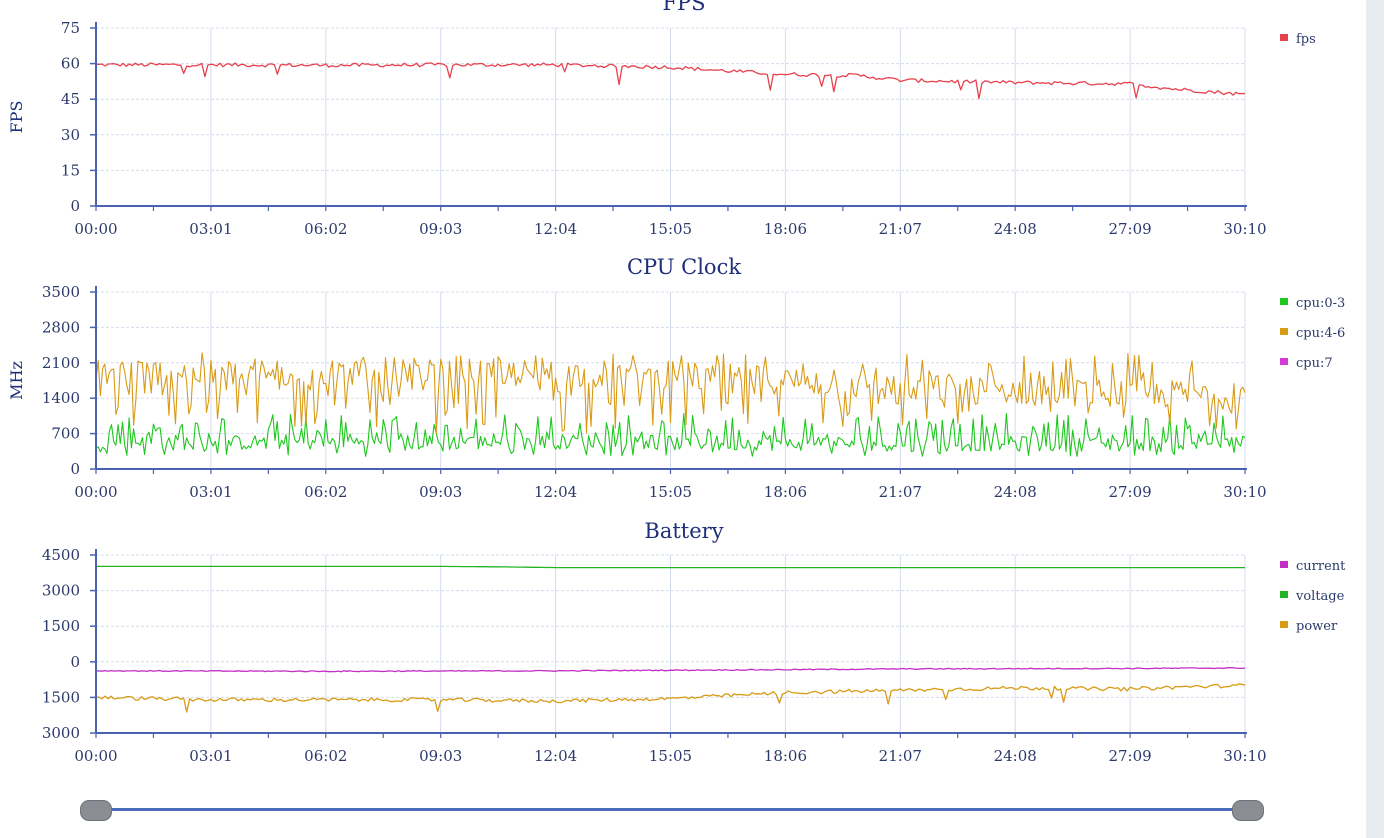 The image size is (1384, 838). I want to click on legend-label: voltage, so click(1320, 596).